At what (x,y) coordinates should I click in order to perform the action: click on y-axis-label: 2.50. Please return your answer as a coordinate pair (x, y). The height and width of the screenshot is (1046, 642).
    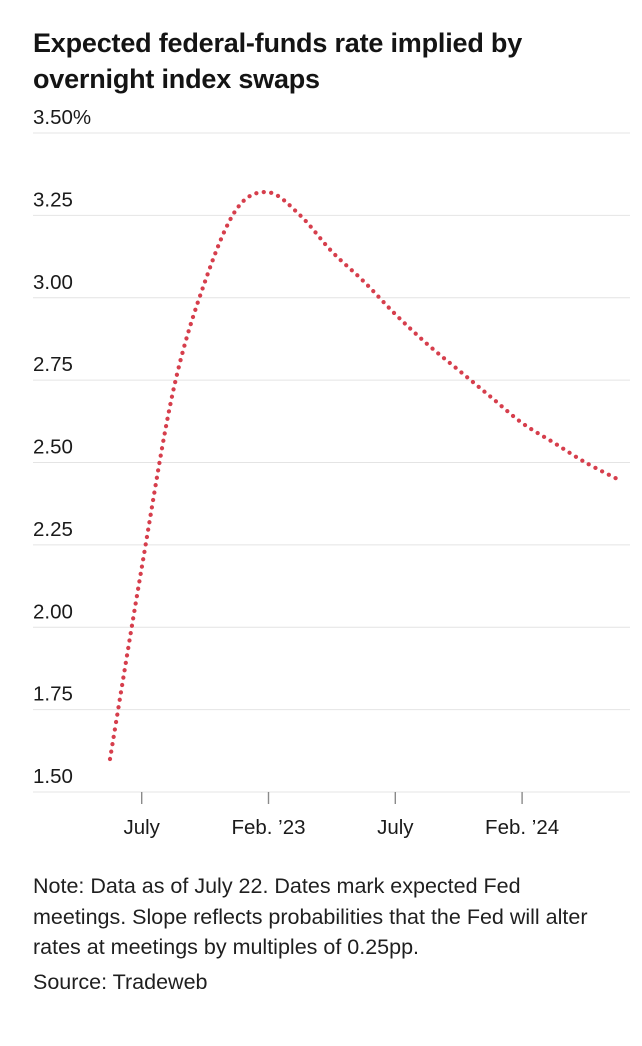
    Looking at the image, I should click on (53, 447).